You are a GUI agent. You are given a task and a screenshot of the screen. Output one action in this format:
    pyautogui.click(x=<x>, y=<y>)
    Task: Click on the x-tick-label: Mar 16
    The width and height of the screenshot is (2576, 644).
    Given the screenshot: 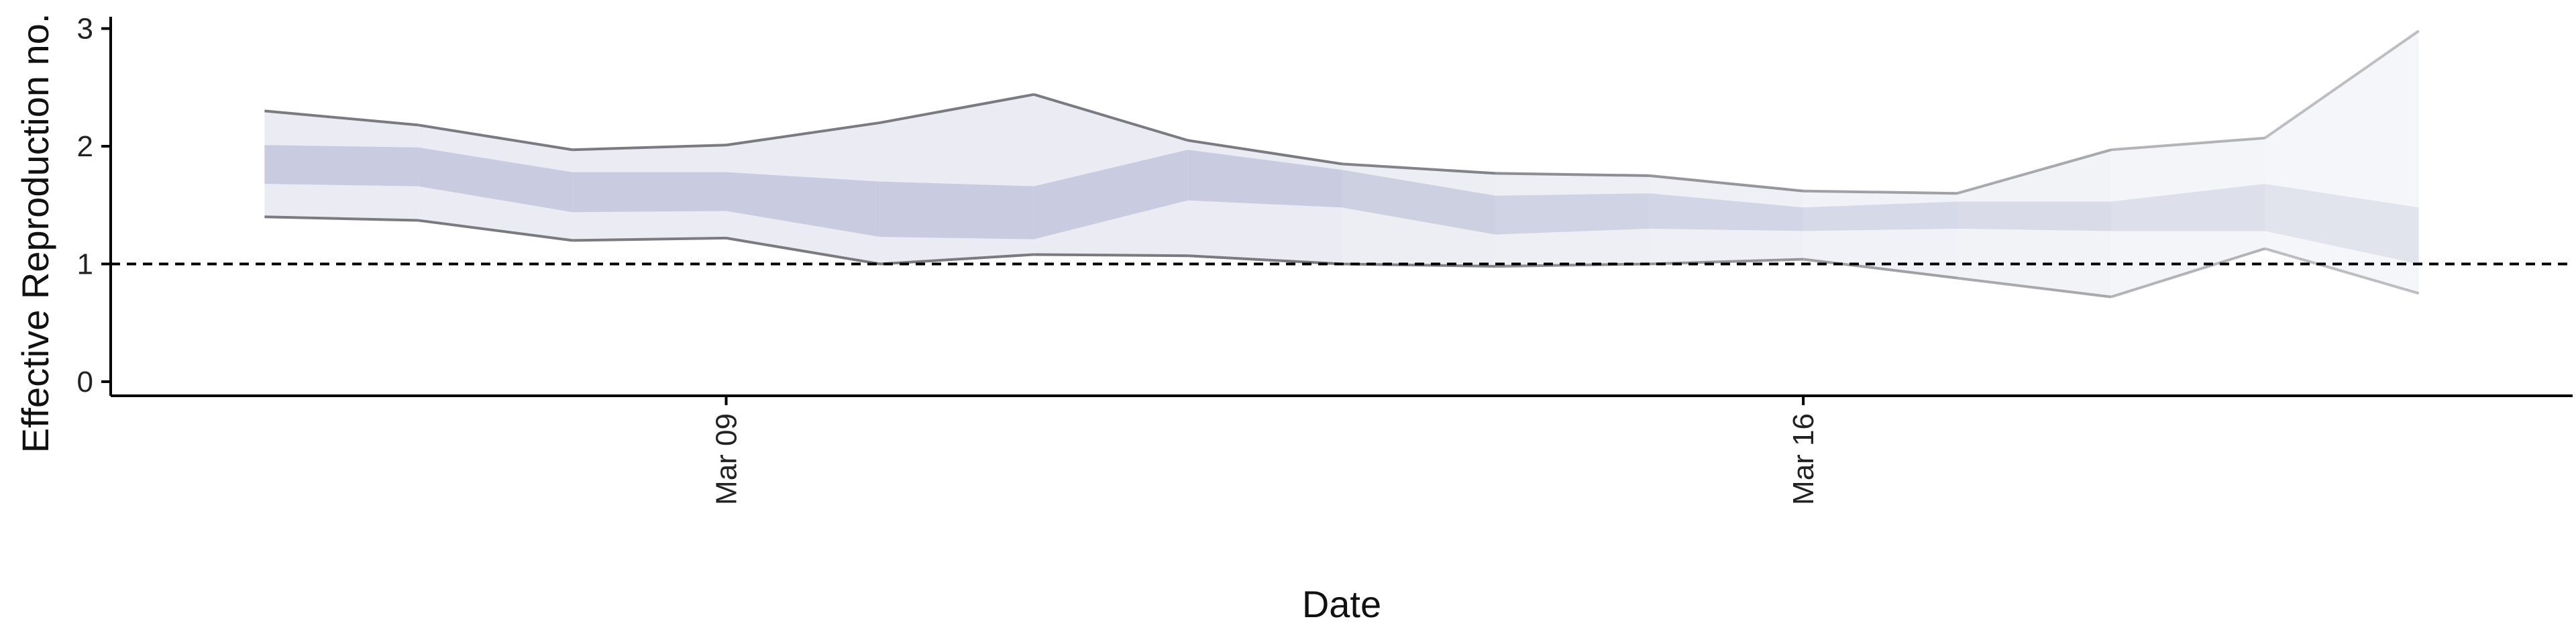 What is the action you would take?
    pyautogui.click(x=1803, y=459)
    